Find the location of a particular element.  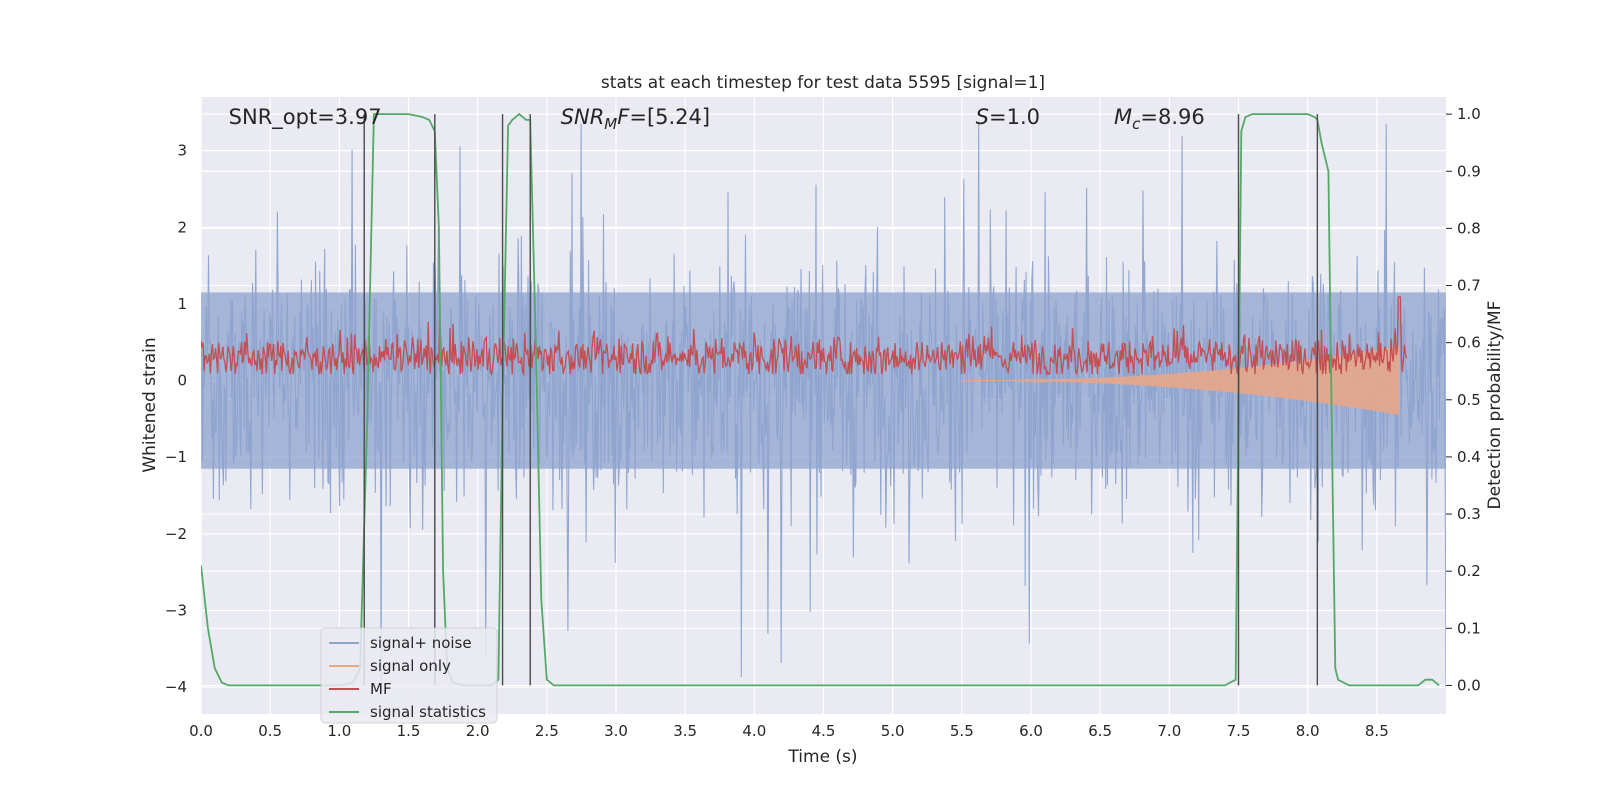

annotation-mc-value: Mc=8.96 is located at coordinates (1159, 119).